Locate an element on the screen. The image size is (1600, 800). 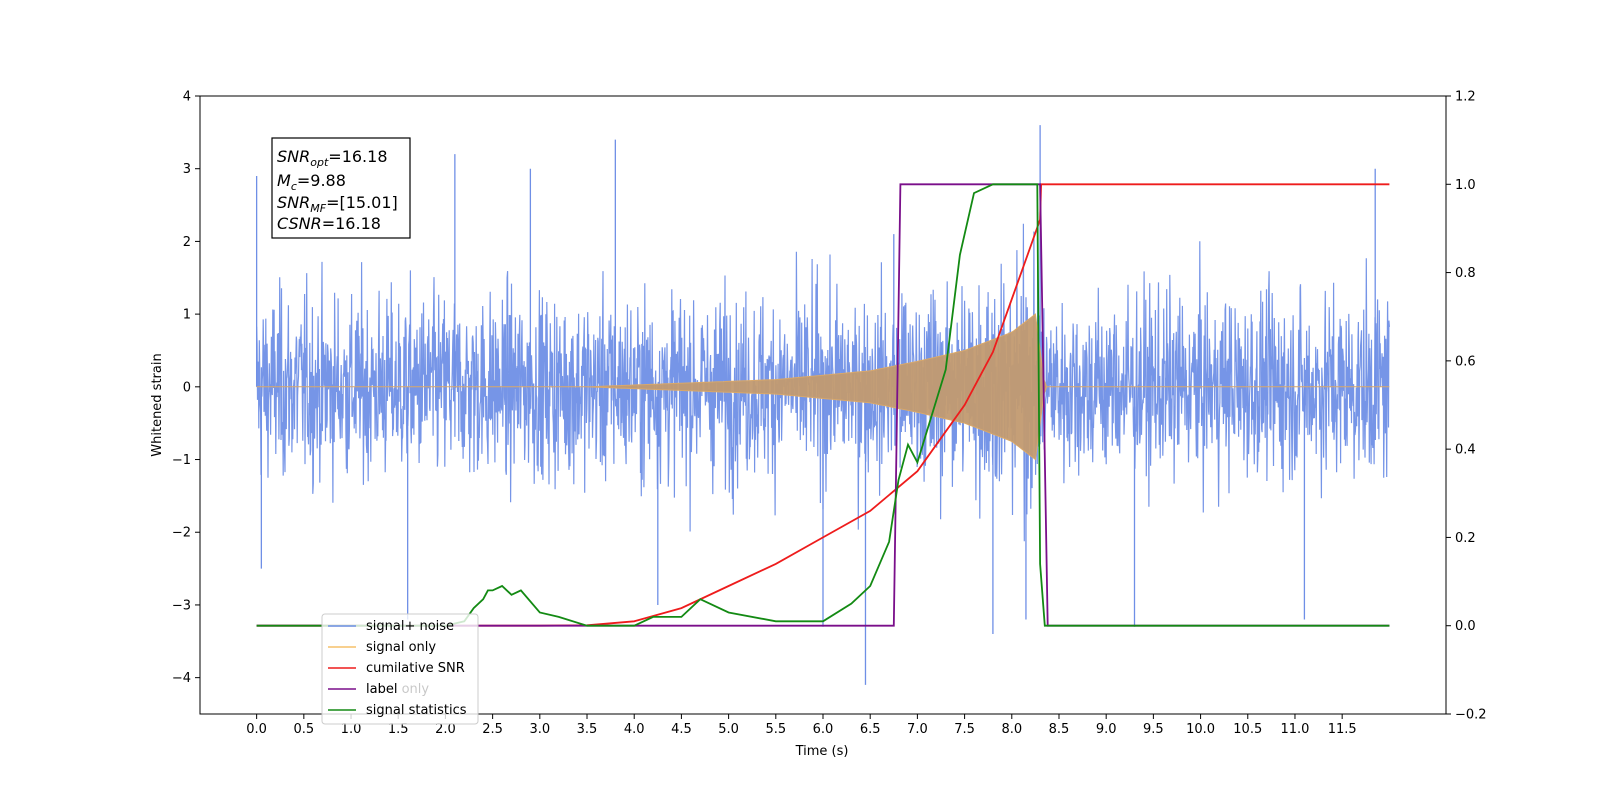
y-tick-label-right: 0.6 is located at coordinates (1465, 361).